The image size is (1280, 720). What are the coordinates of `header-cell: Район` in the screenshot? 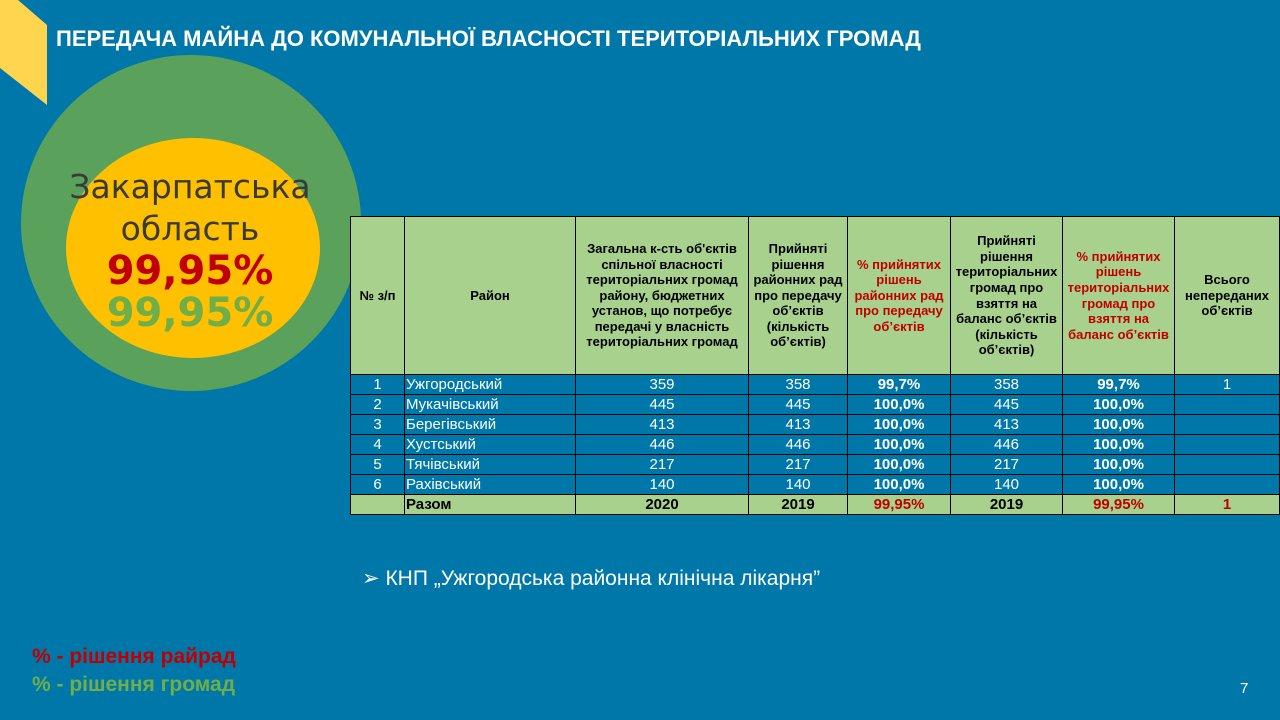 It's located at (490, 295).